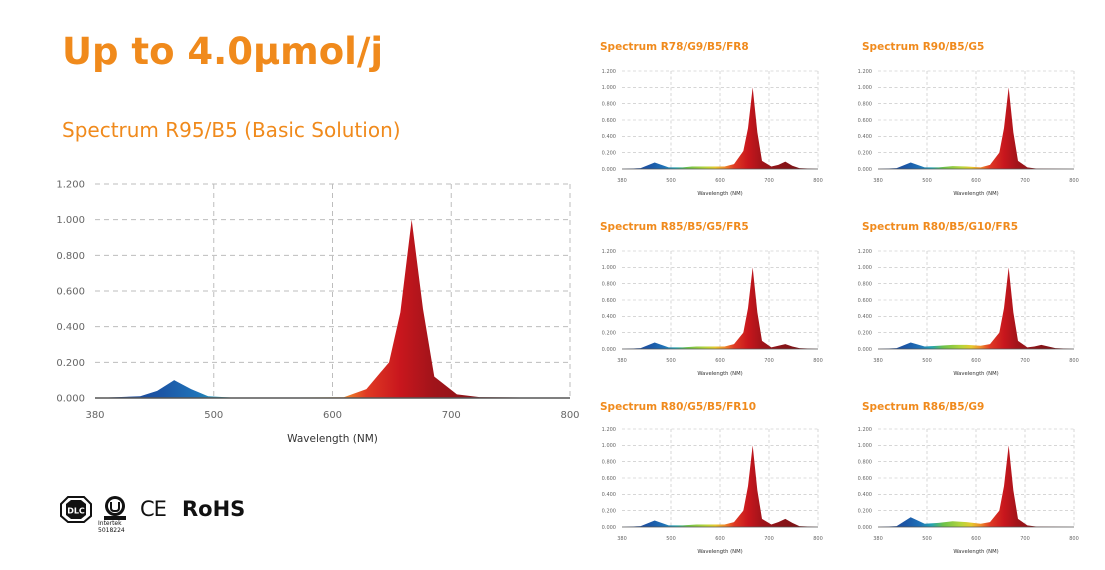 Image resolution: width=1105 pixels, height=570 pixels. Describe the element at coordinates (674, 47) in the screenshot. I see `chart-title-r78: Spectrum R78/G9/B5/FR8` at that location.